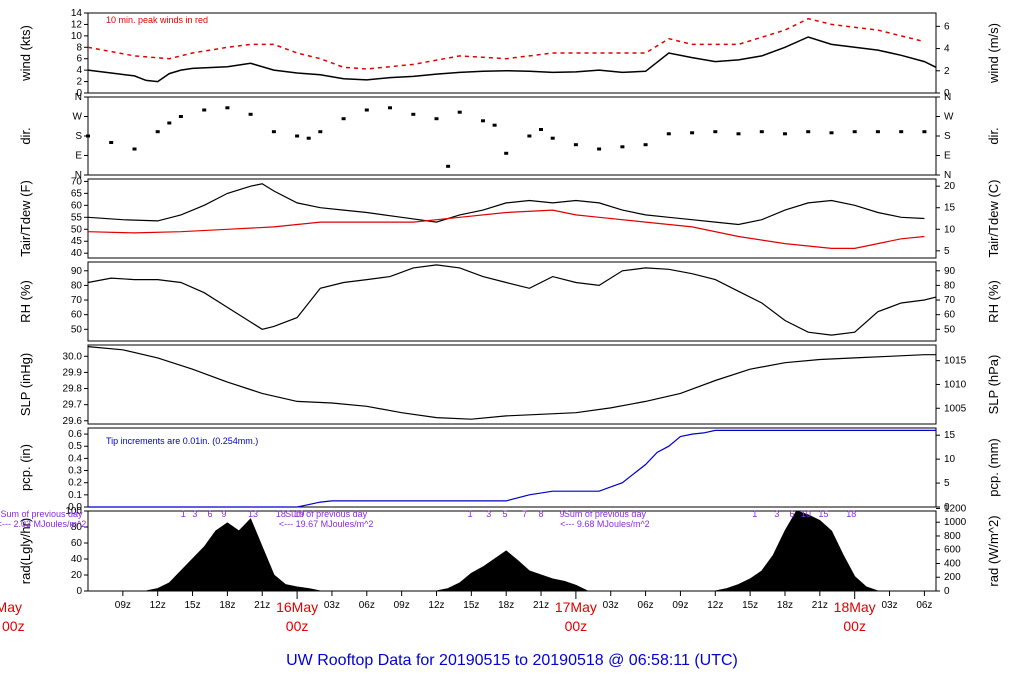 This screenshot has width=1024, height=700. Describe the element at coordinates (947, 26) in the screenshot. I see `right-tick-label: 6` at that location.